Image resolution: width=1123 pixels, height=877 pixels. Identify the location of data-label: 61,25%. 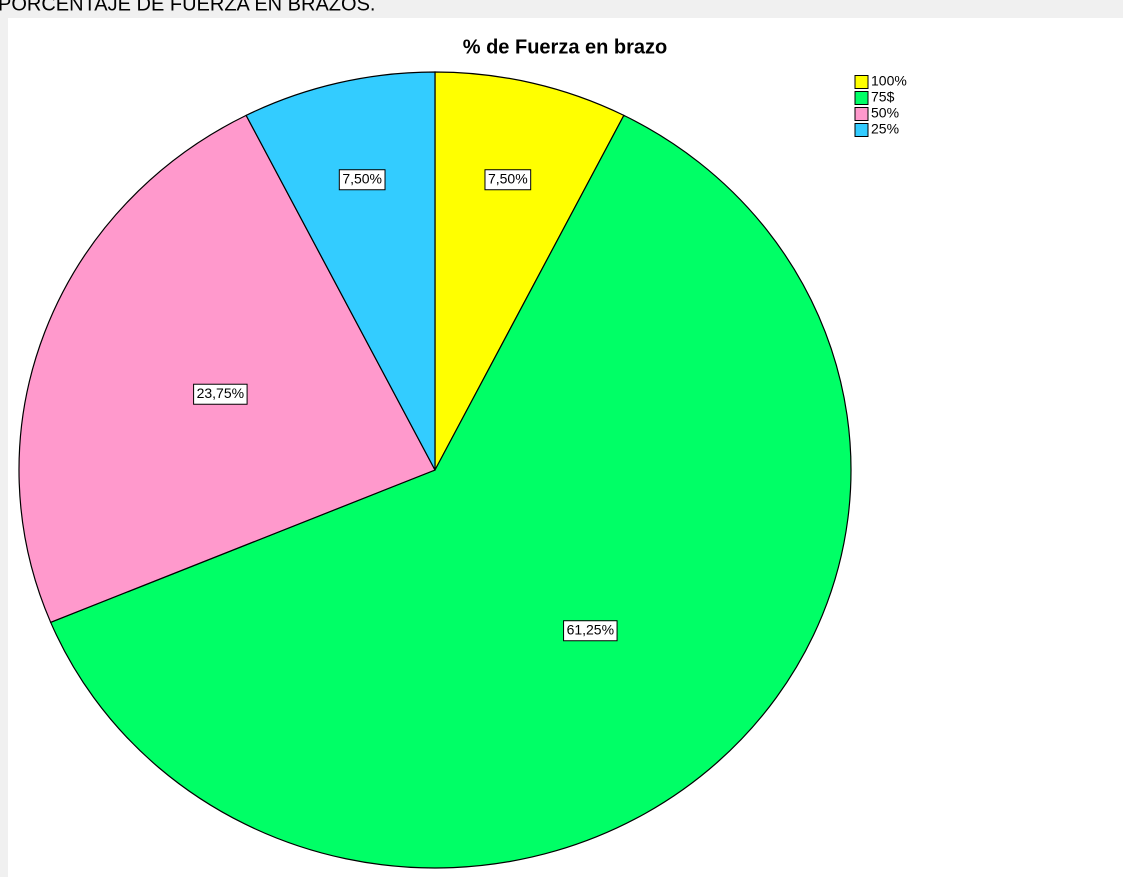
(590, 629).